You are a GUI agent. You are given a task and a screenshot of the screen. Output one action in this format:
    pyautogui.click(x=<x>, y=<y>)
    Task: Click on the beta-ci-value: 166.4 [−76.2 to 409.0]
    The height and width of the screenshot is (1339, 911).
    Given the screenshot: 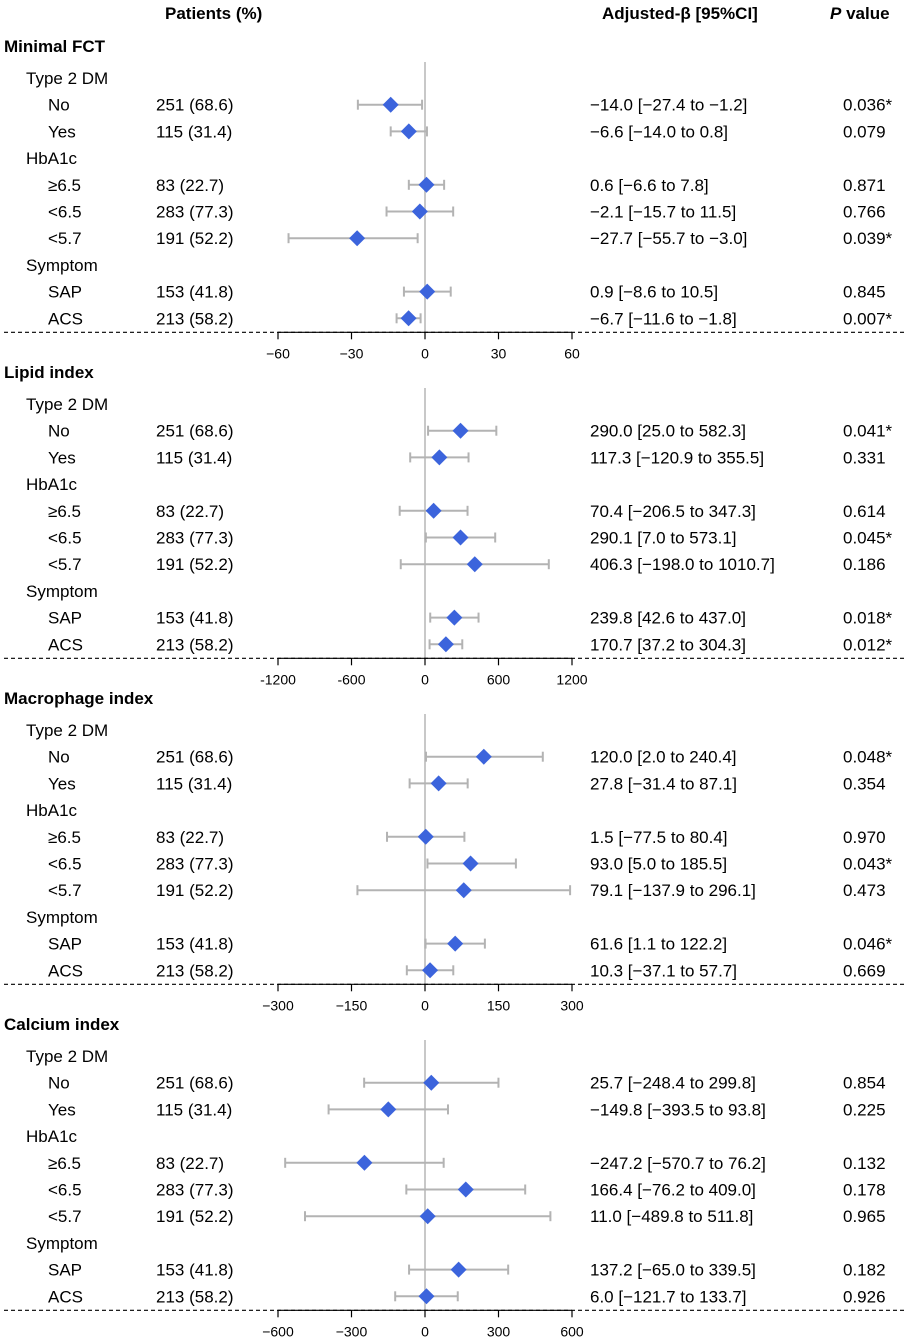 What is the action you would take?
    pyautogui.click(x=673, y=1190)
    